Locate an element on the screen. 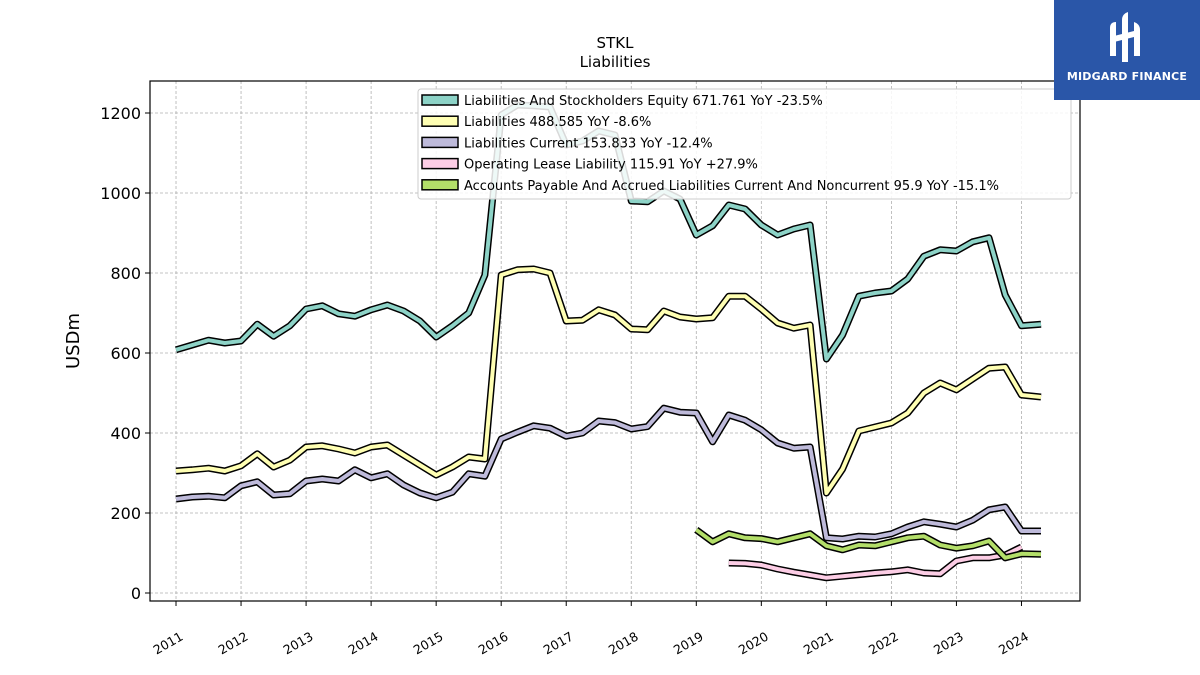 The width and height of the screenshot is (1200, 675). x-tick-label: 2019 is located at coordinates (688, 643).